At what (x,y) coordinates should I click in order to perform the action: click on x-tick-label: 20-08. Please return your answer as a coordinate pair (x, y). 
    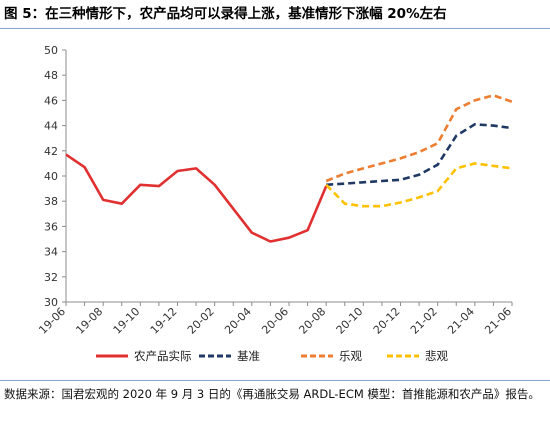
    Looking at the image, I should click on (312, 321).